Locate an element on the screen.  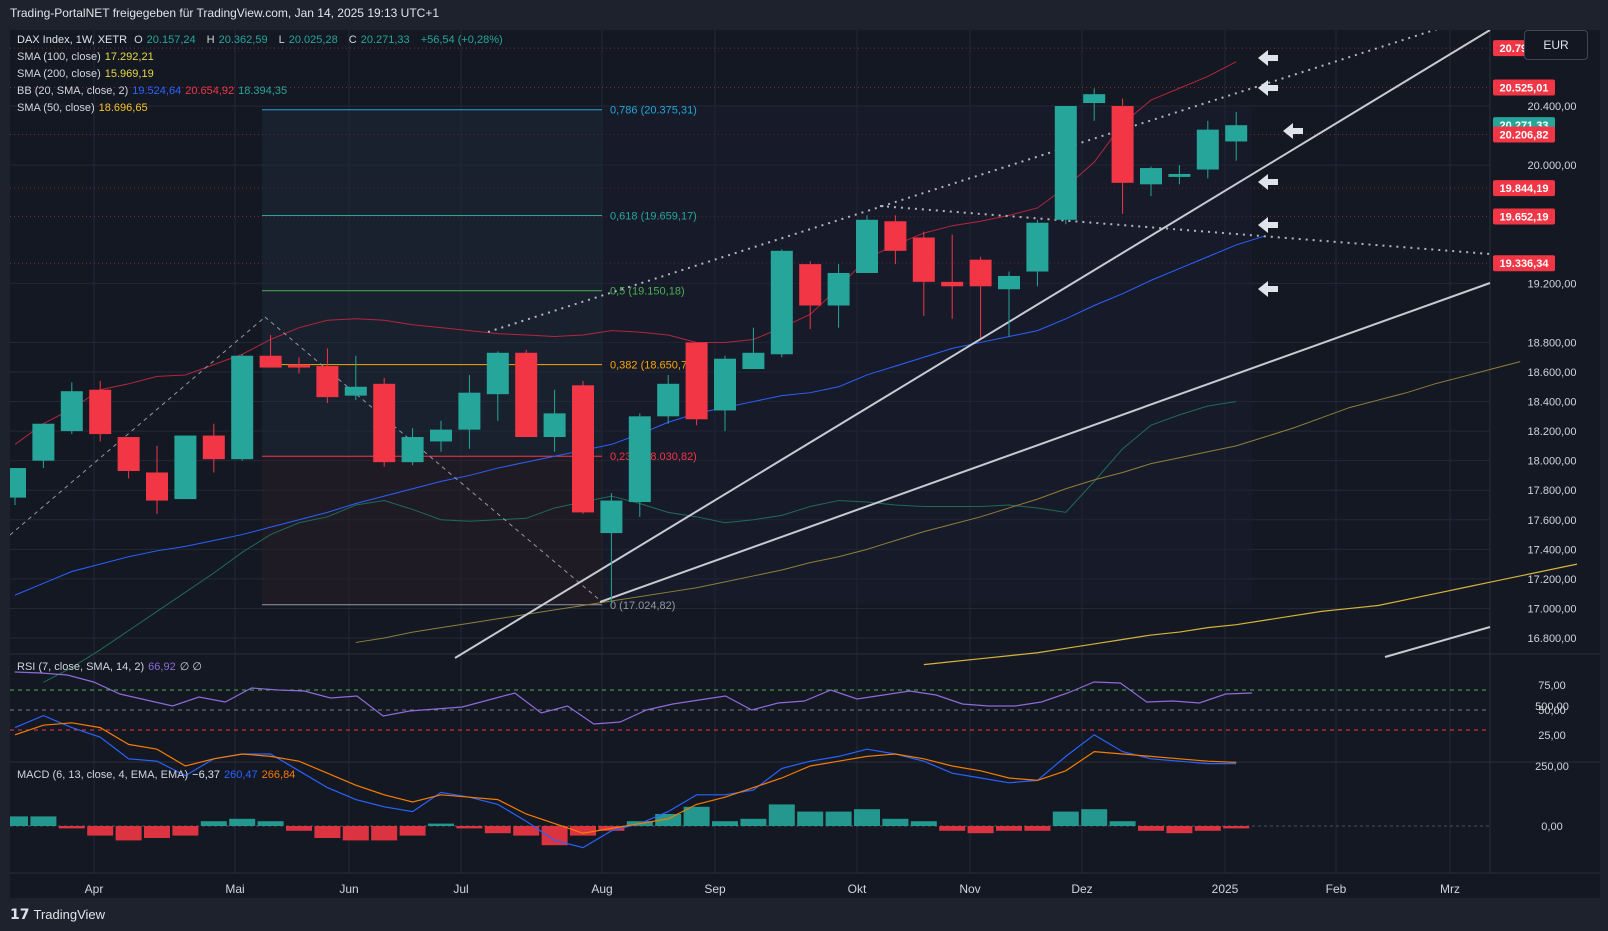
time-axis-label: Feb is located at coordinates (1336, 889).